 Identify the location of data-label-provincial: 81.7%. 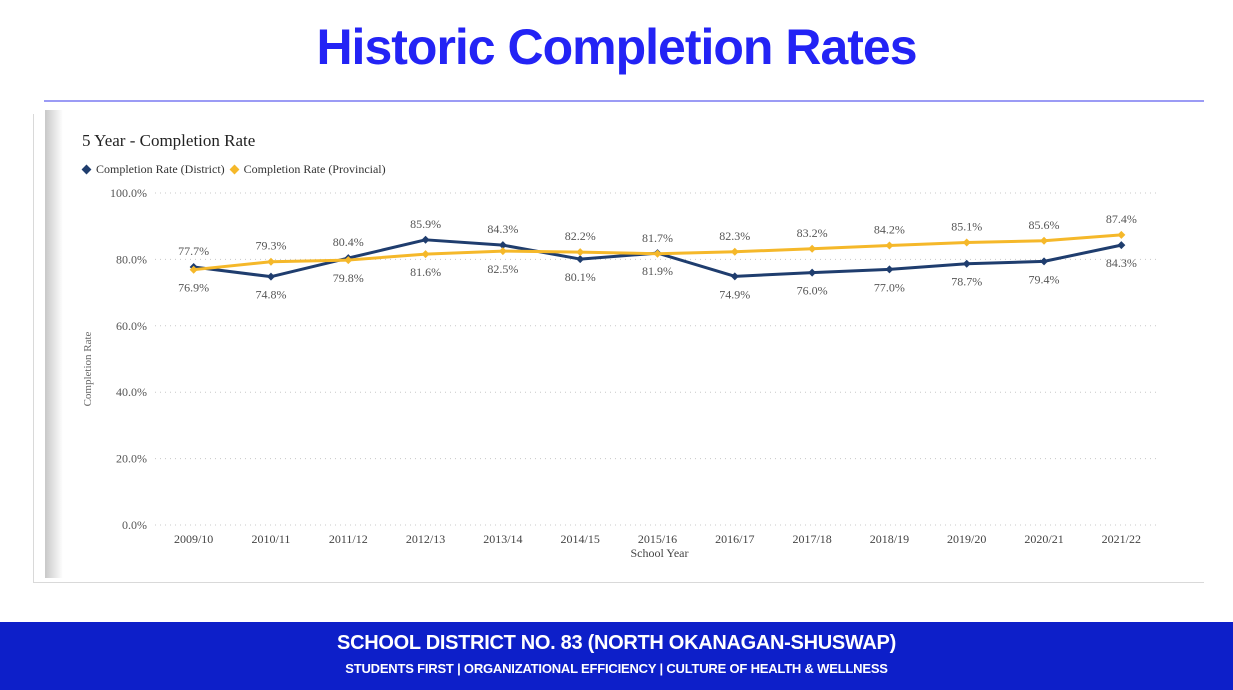
(657, 238).